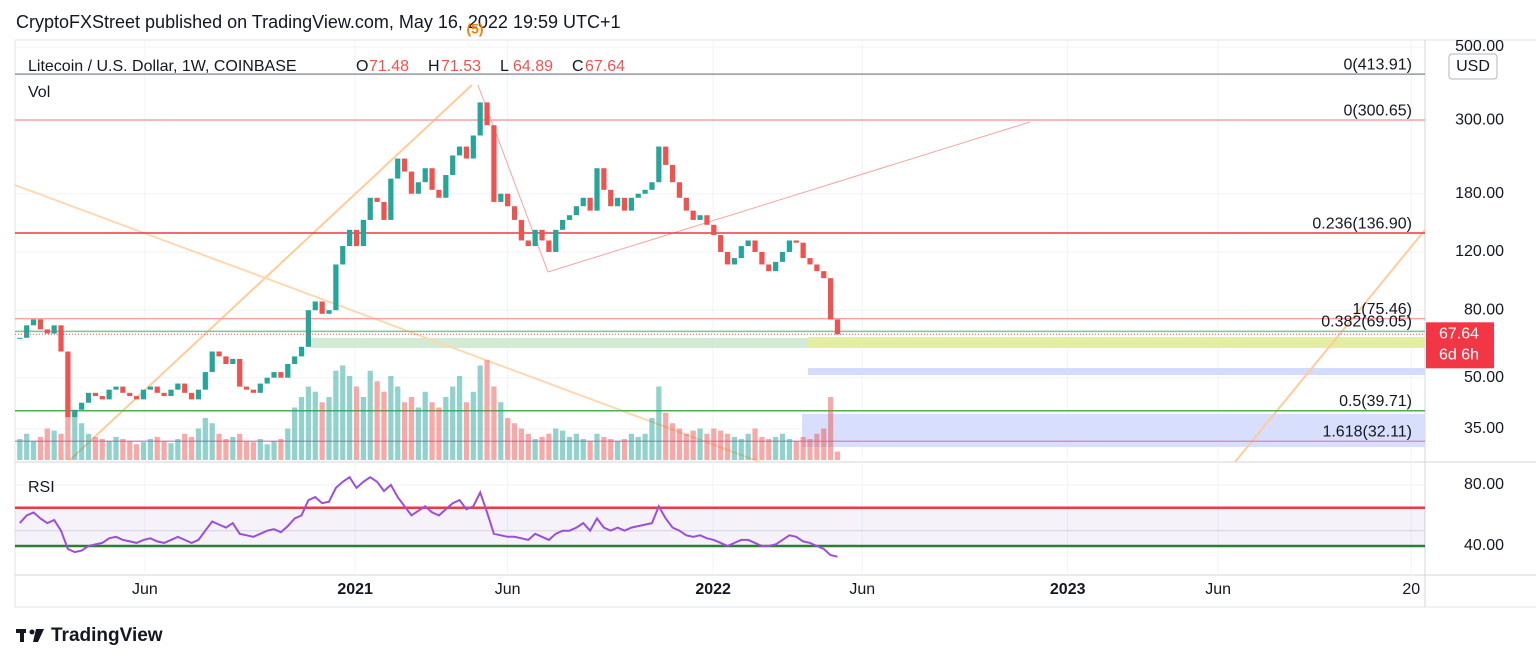 This screenshot has height=663, width=1536. I want to click on y-tick-label: 80.00, so click(1484, 309).